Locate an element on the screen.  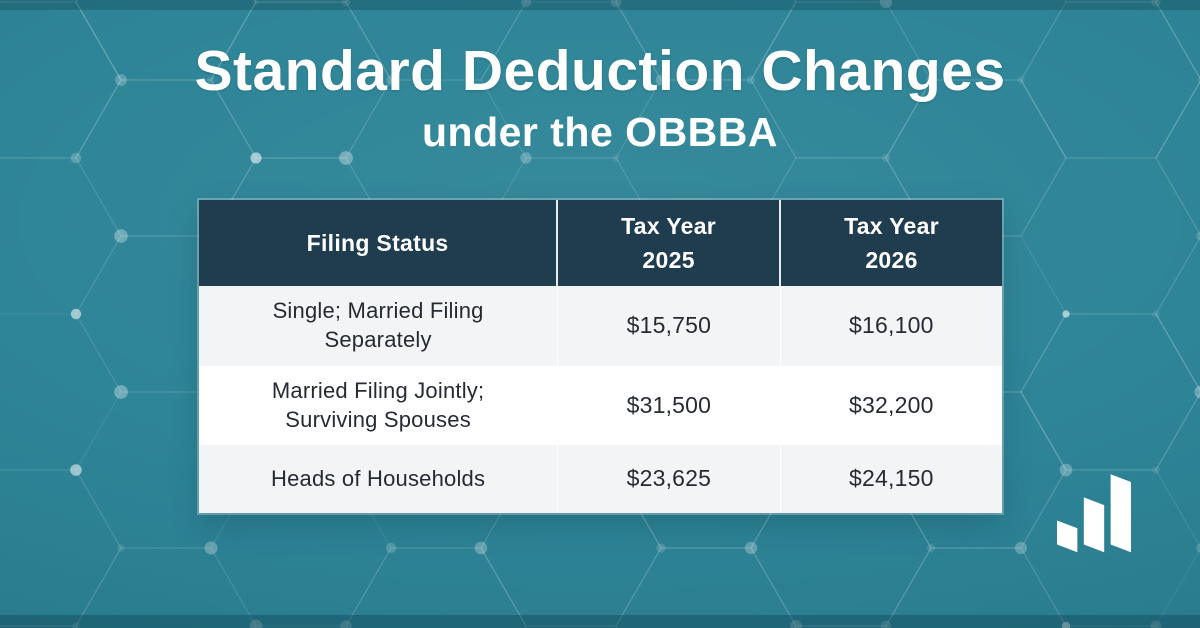
table-row: Heads of Households $23,625 $24,150 is located at coordinates (600, 479).